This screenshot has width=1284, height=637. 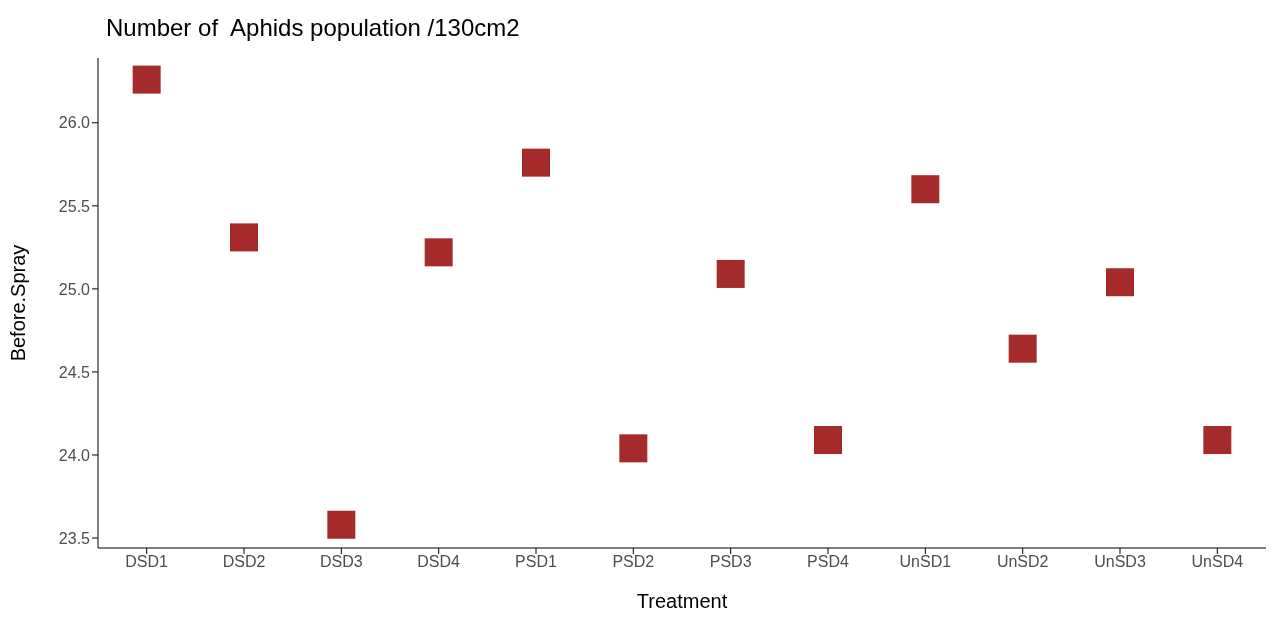 What do you see at coordinates (536, 562) in the screenshot?
I see `x-tick-label: PSD1` at bounding box center [536, 562].